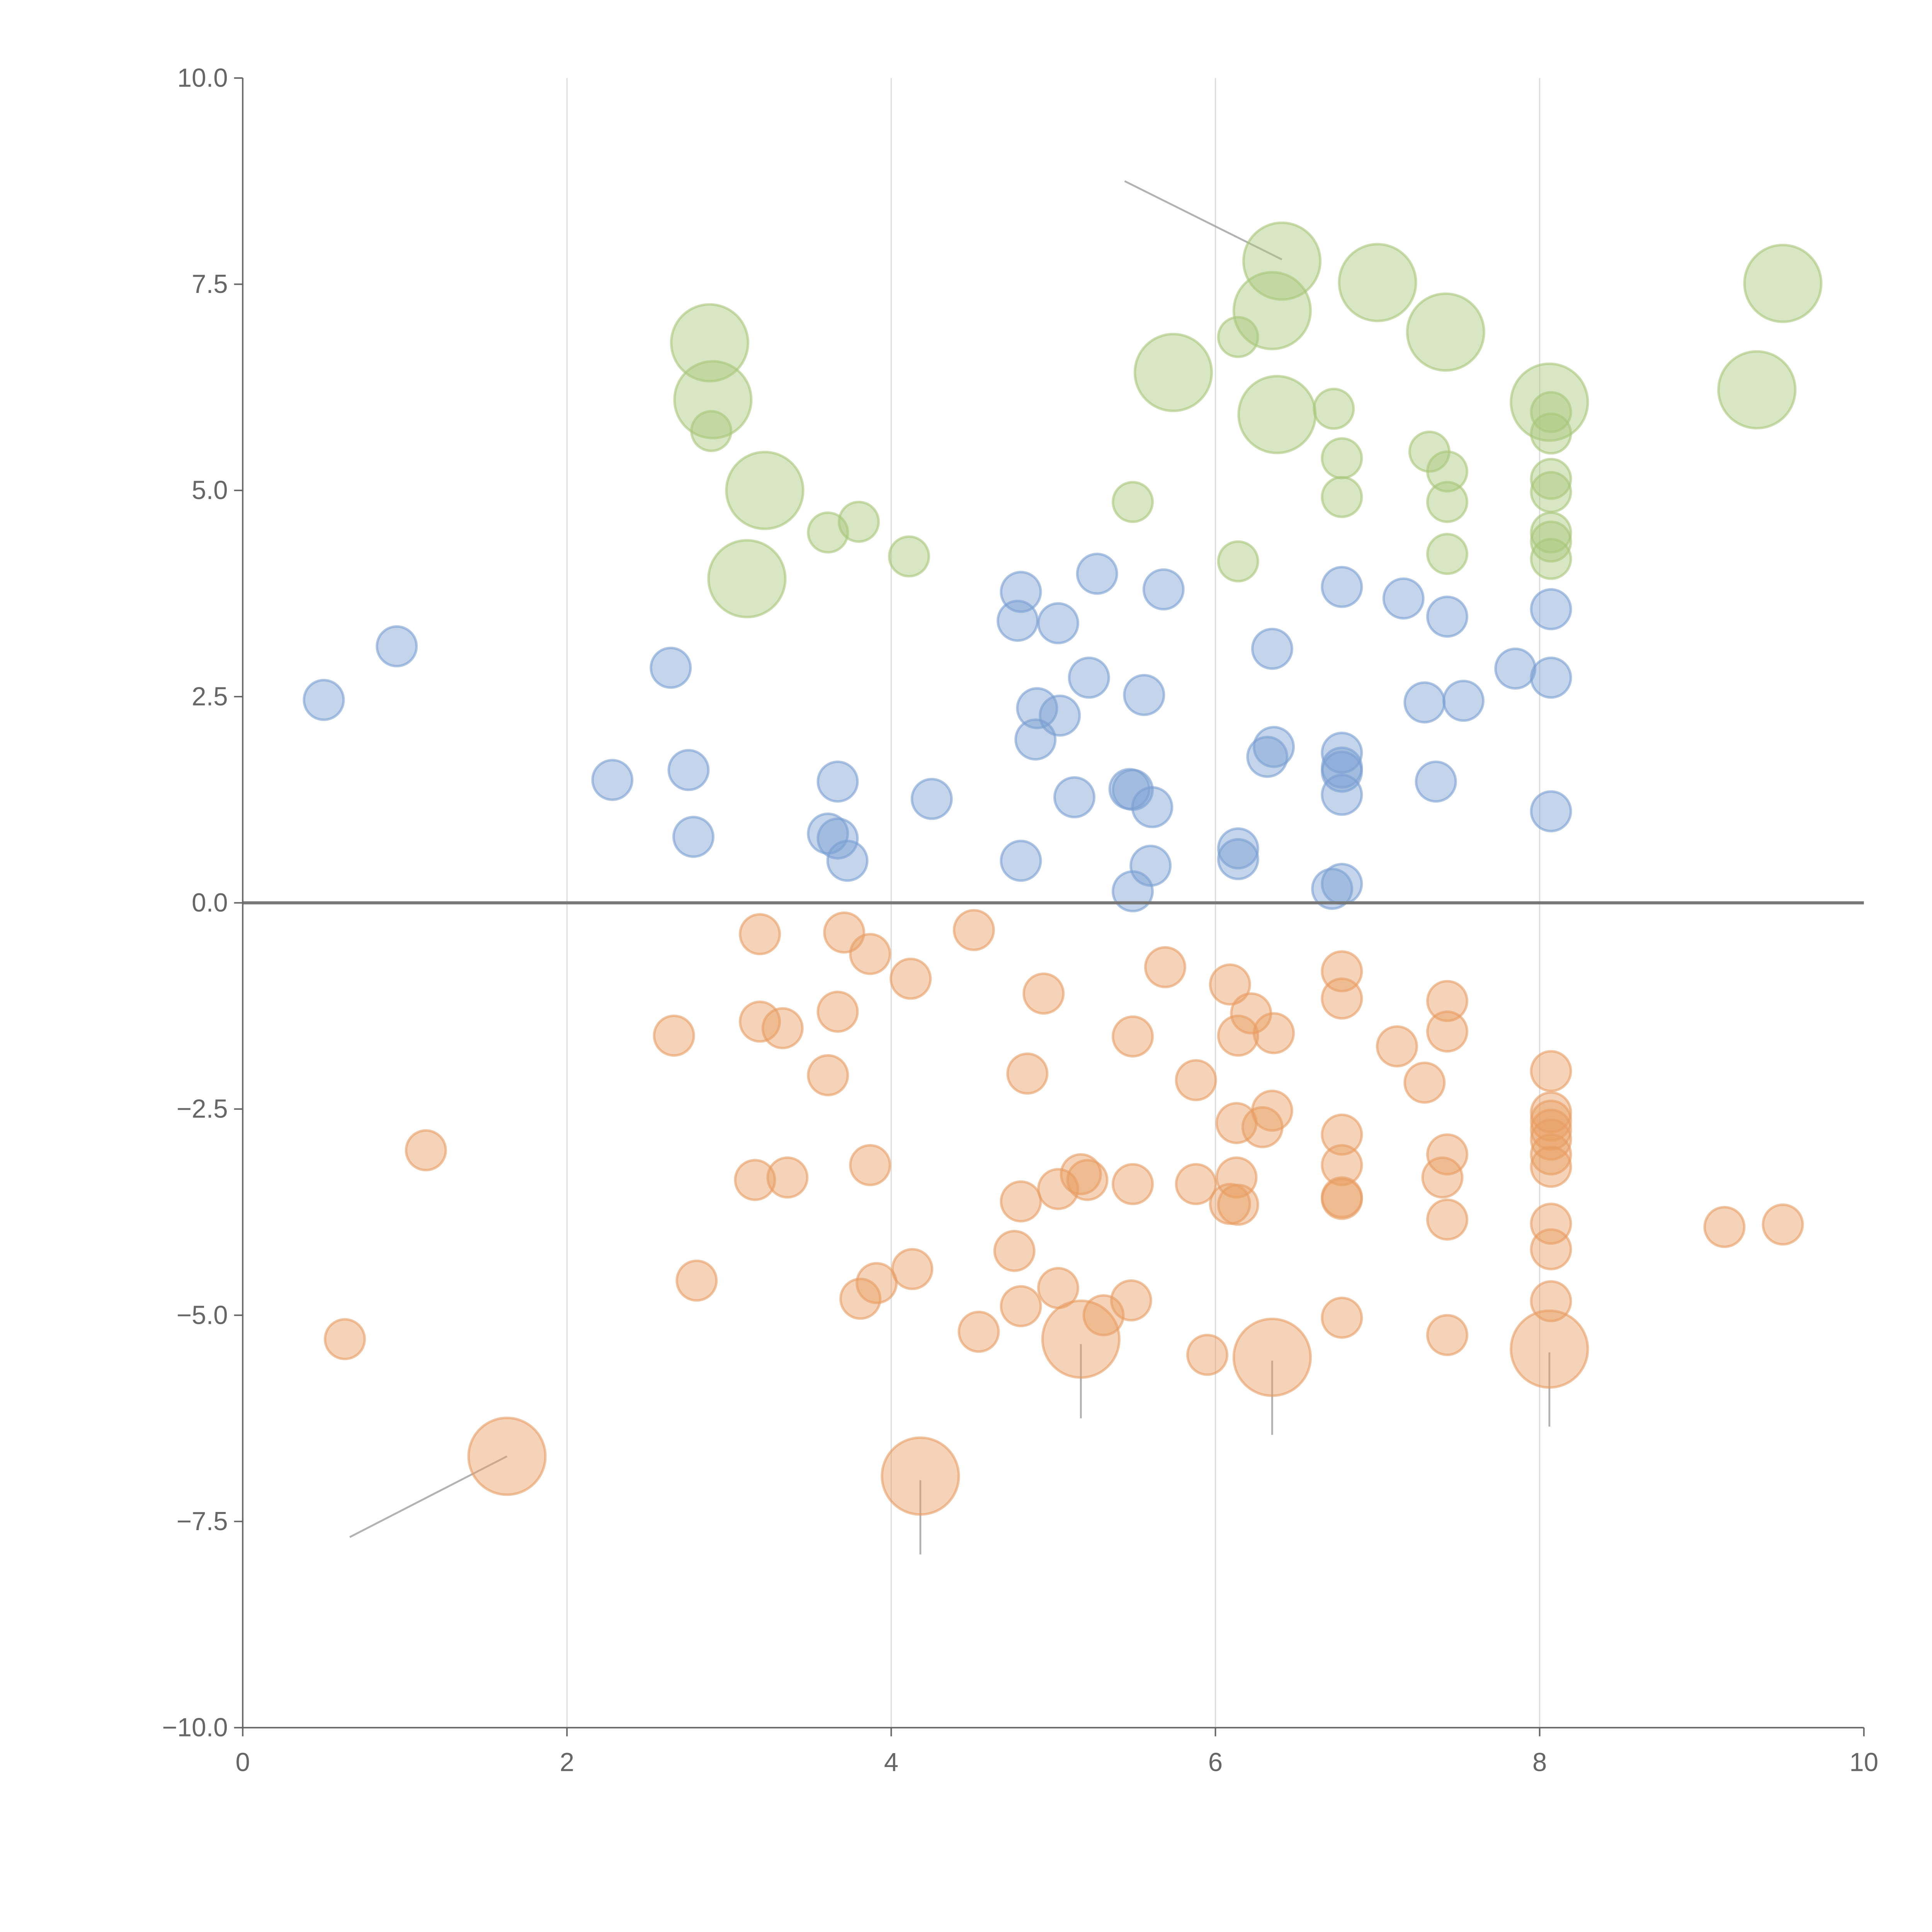  Describe the element at coordinates (210, 491) in the screenshot. I see `y-tick-label: 5.0` at that location.